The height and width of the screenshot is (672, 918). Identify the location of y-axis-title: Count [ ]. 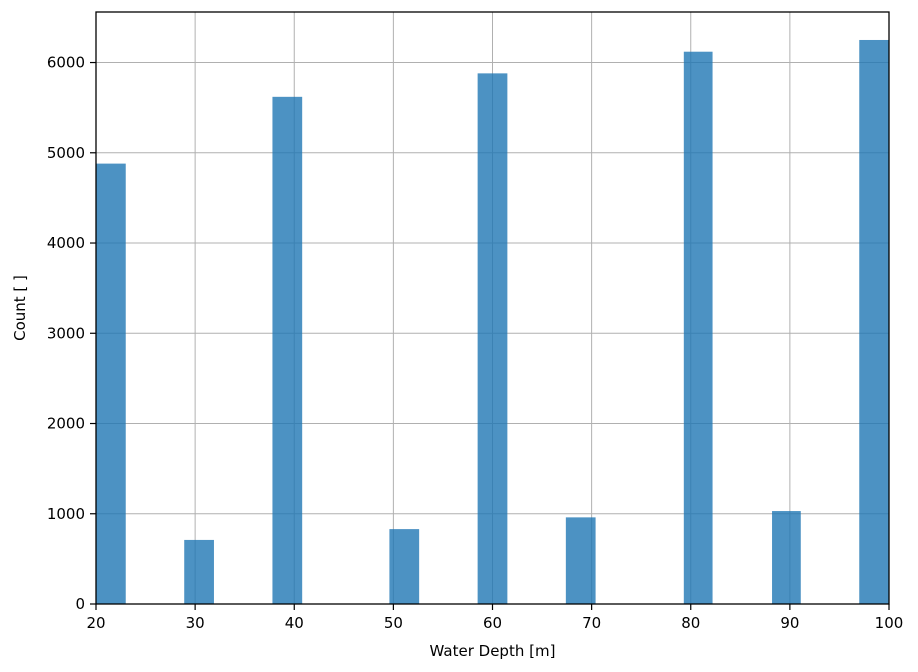
(20, 308).